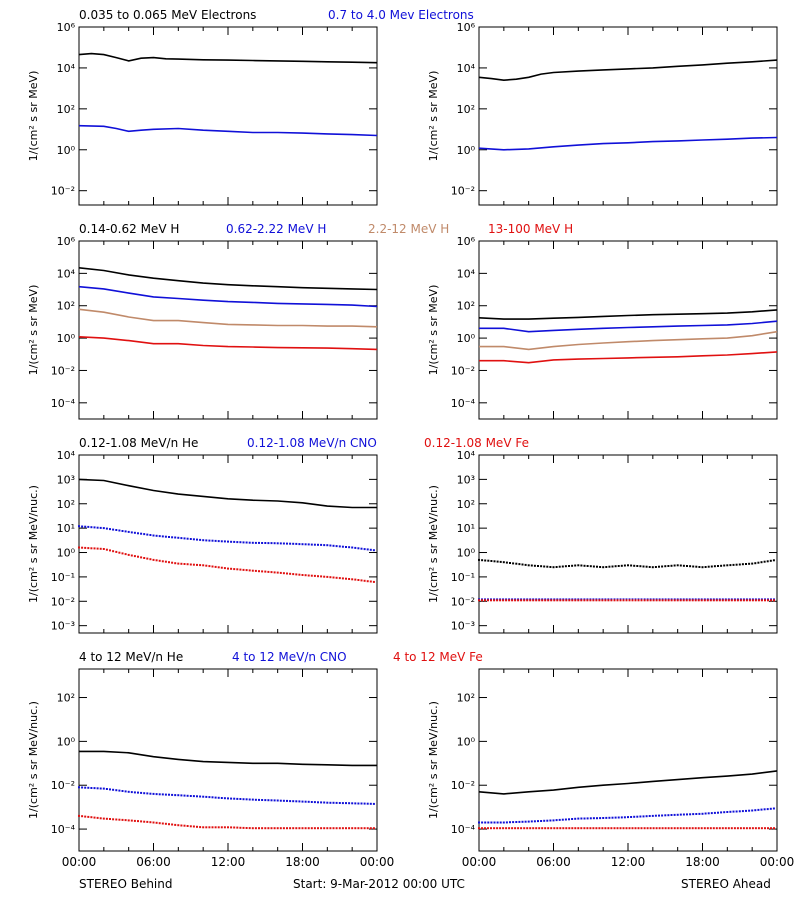 The height and width of the screenshot is (905, 800). I want to click on row-2-title-1: 0.14-0.62 MeV H, so click(129, 229).